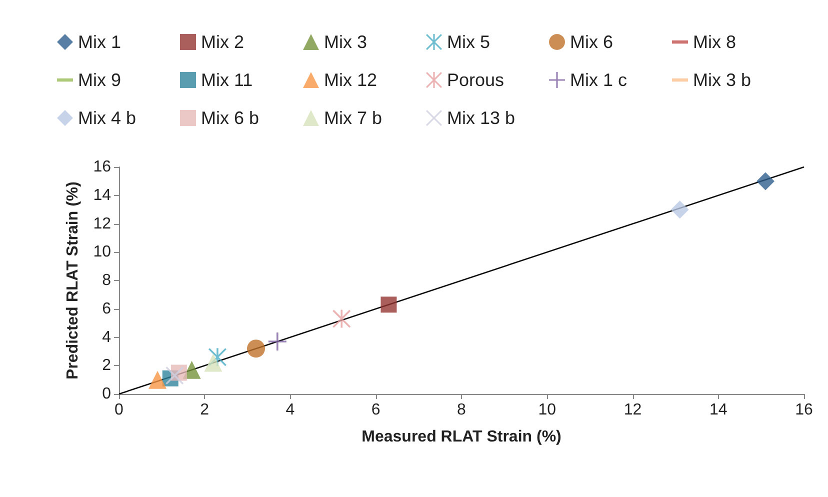 The width and height of the screenshot is (828, 497). Describe the element at coordinates (375, 410) in the screenshot. I see `x-tick-label: 6` at that location.